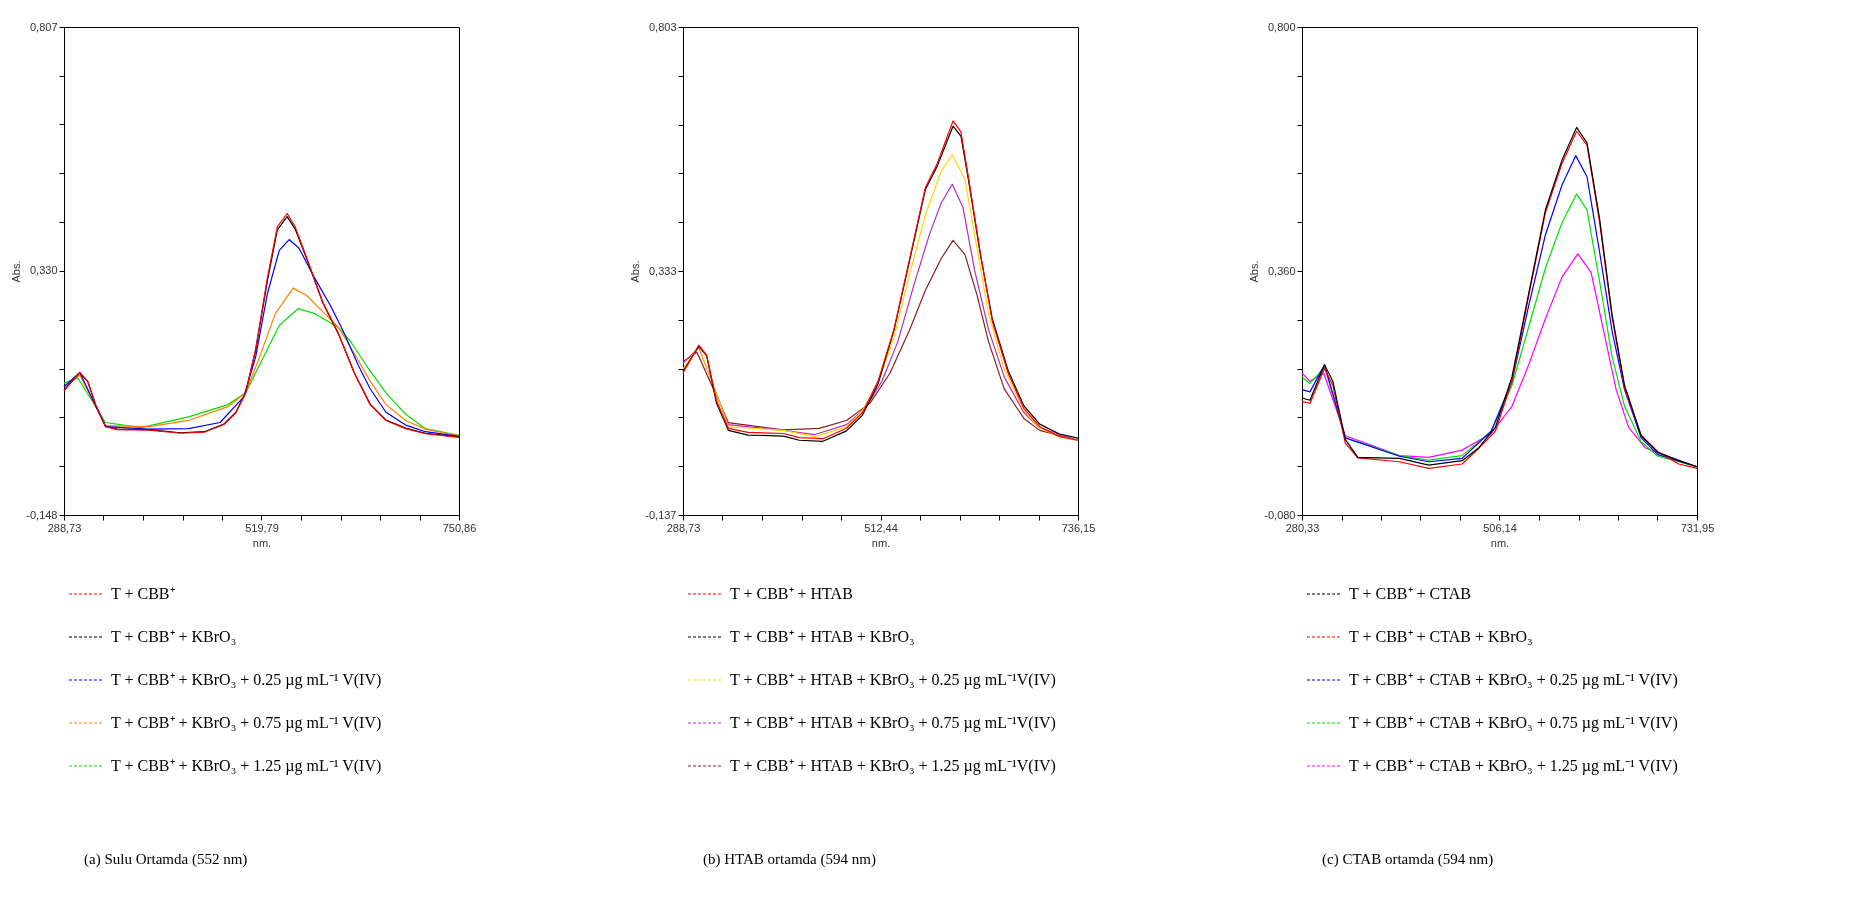 This screenshot has width=1854, height=917. I want to click on y-tick-label: -0,080, so click(1280, 514).